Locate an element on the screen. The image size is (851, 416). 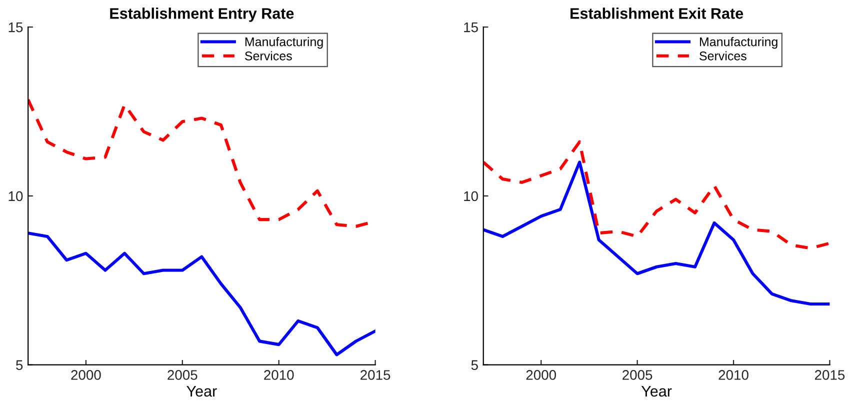
chart-title: Establishment Entry Rate is located at coordinates (202, 15).